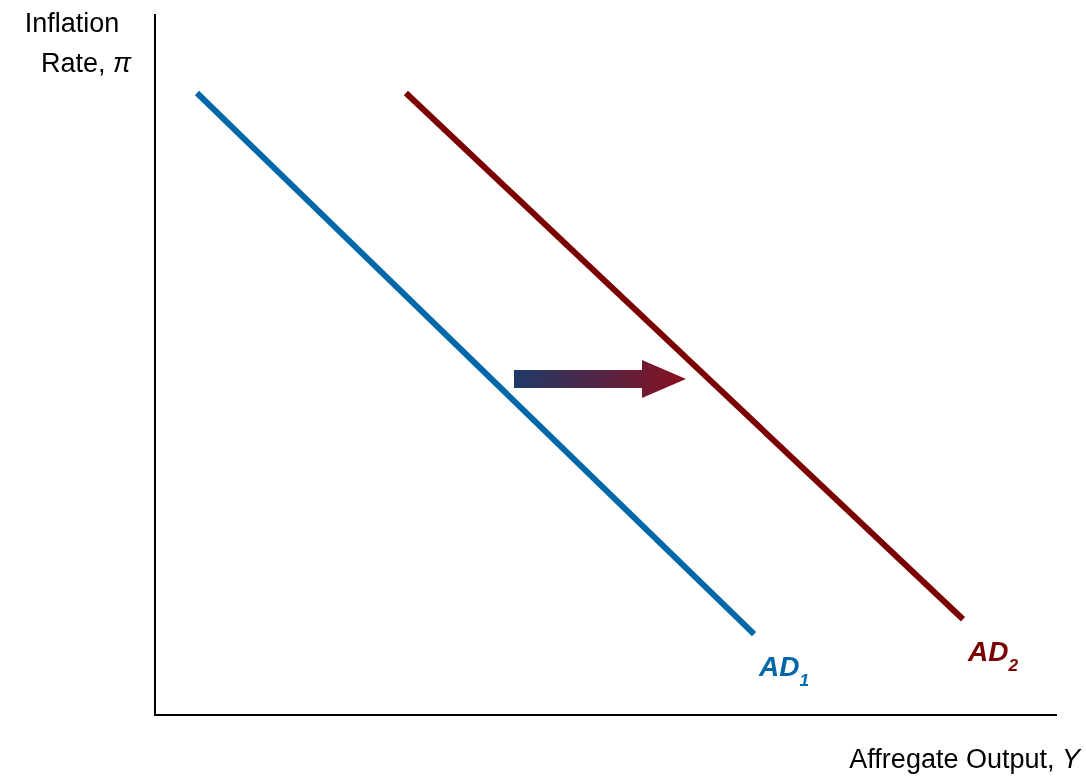 The image size is (1086, 778). I want to click on x-axis-title: Affregate Output, Y, so click(965, 759).